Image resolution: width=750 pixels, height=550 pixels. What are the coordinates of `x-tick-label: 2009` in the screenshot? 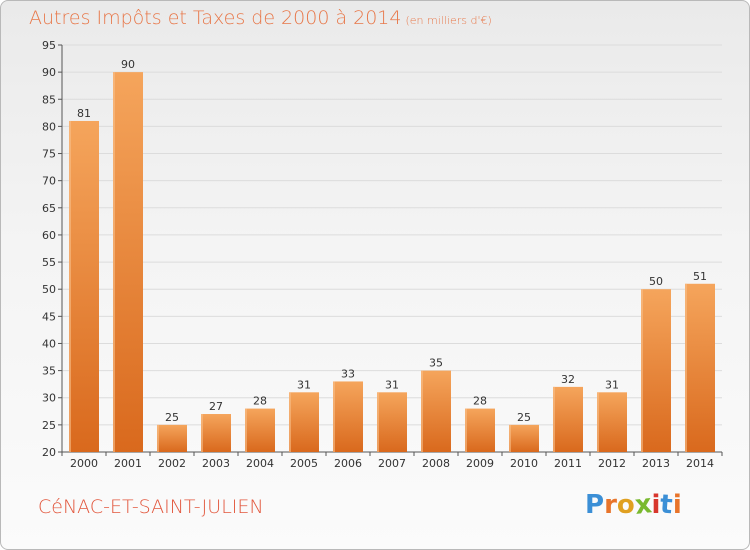 It's located at (480, 463).